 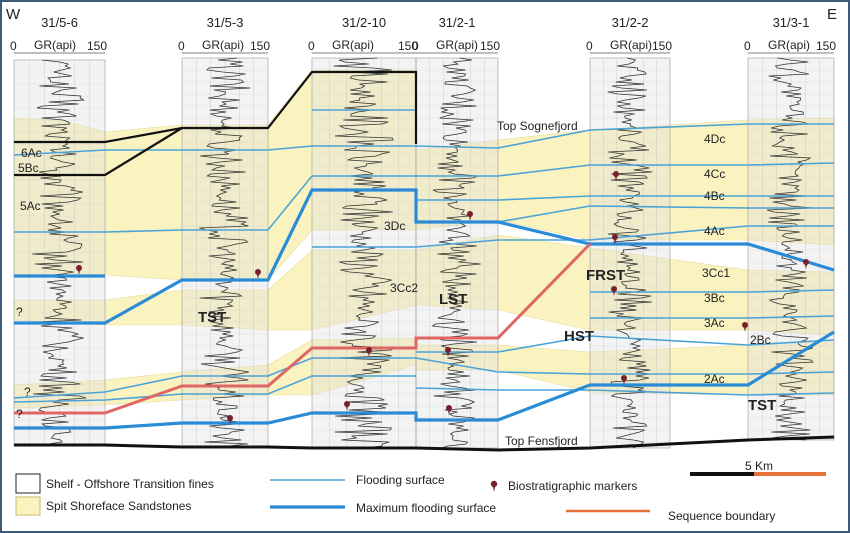 I want to click on top-fensfjord-label: Top Fensfjord, so click(x=541, y=441).